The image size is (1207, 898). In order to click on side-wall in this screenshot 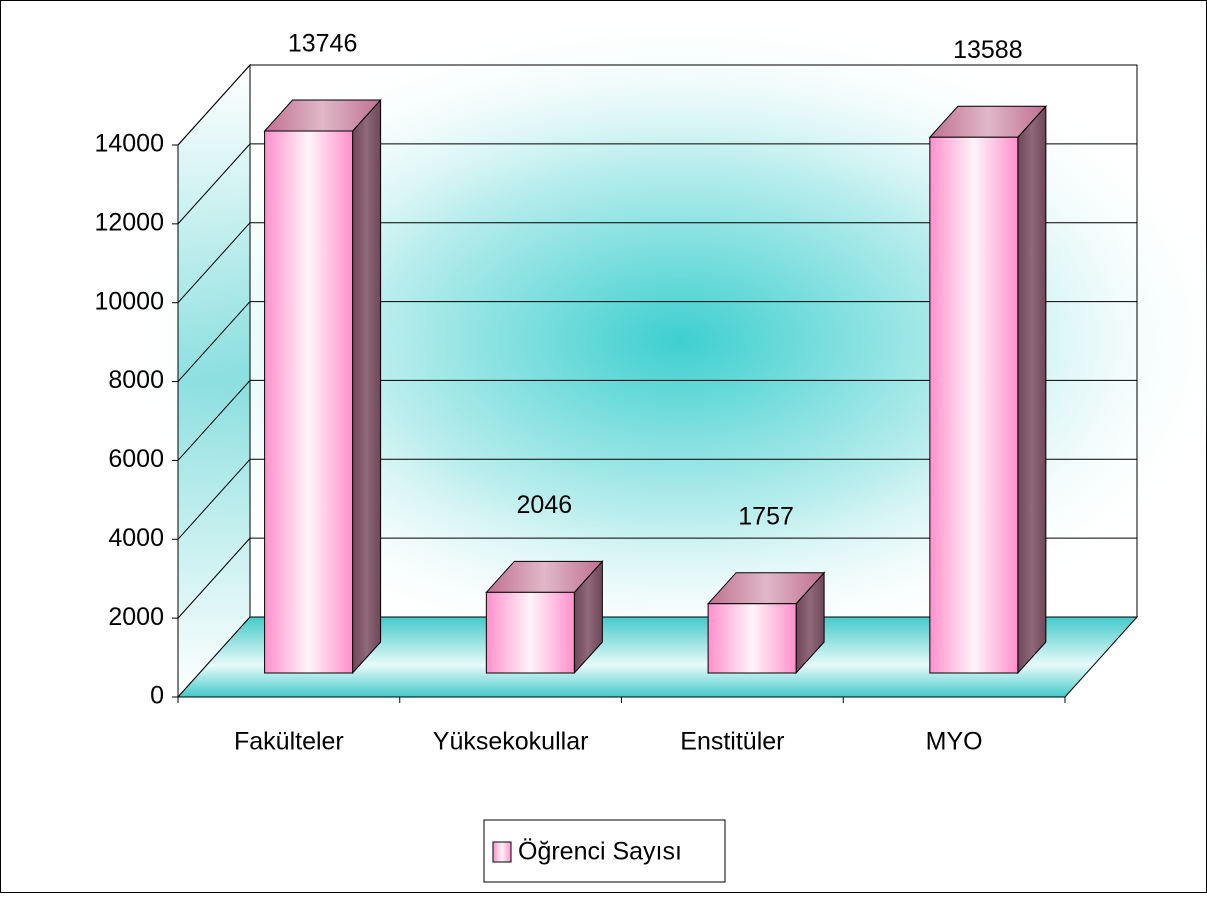, I will do `click(214, 381)`.